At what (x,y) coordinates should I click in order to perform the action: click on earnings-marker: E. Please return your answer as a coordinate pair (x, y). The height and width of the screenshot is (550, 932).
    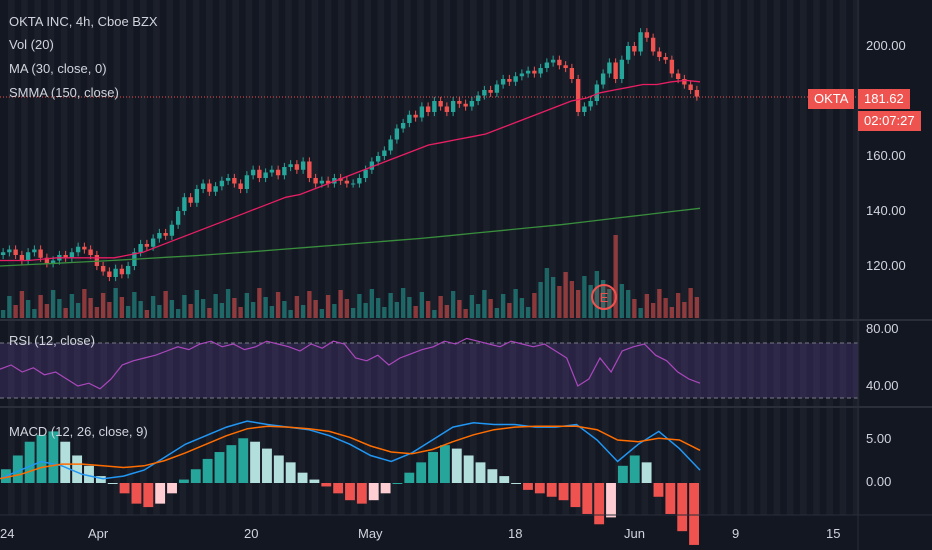
    Looking at the image, I should click on (604, 297).